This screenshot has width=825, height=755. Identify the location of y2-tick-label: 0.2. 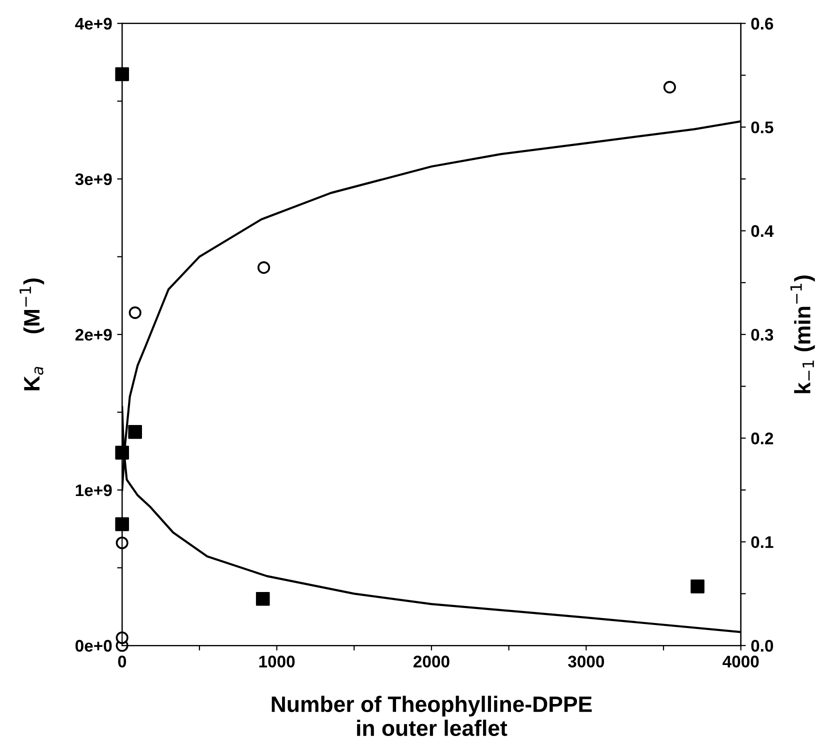
(762, 438).